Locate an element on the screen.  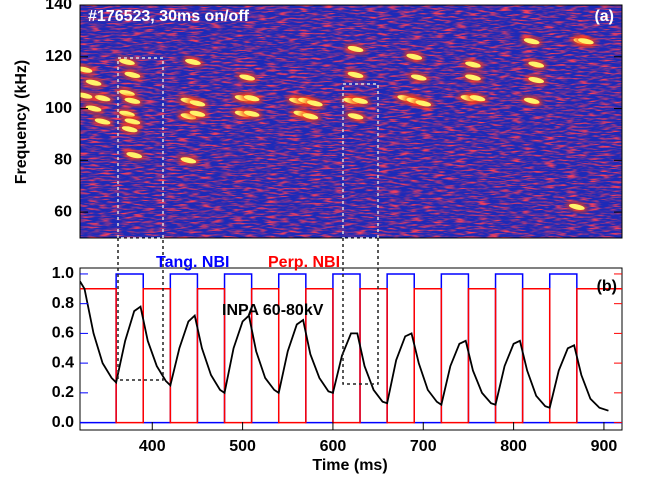
y-tick-label: 100 is located at coordinates (58, 108).